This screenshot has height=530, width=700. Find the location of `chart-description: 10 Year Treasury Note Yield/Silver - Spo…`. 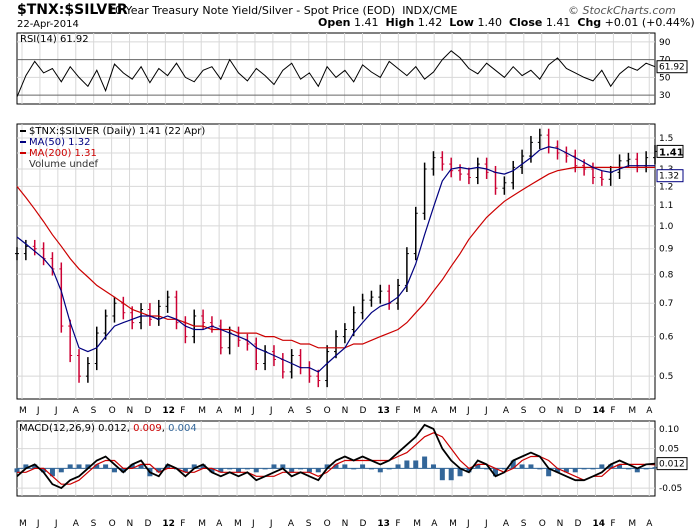

chart-description: 10 Year Treasury Note Yield/Silver - Spo… is located at coordinates (283, 10).